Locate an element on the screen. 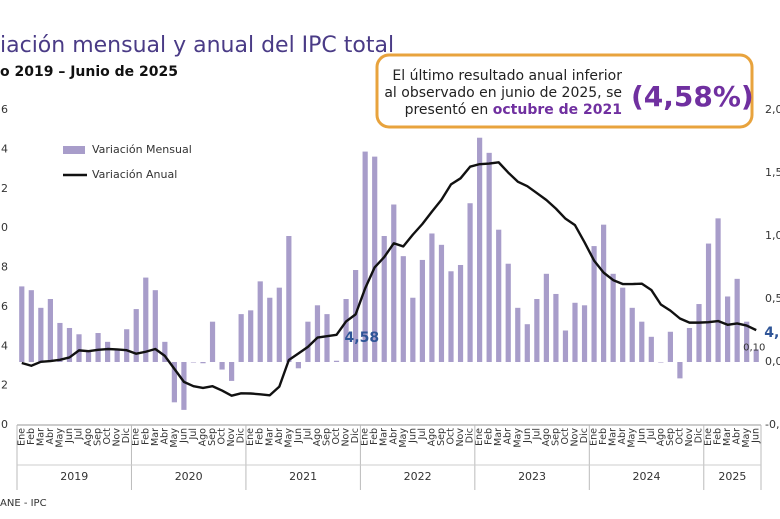 The image size is (780, 519). y2-tick-label: 0,5 is located at coordinates (772, 298).